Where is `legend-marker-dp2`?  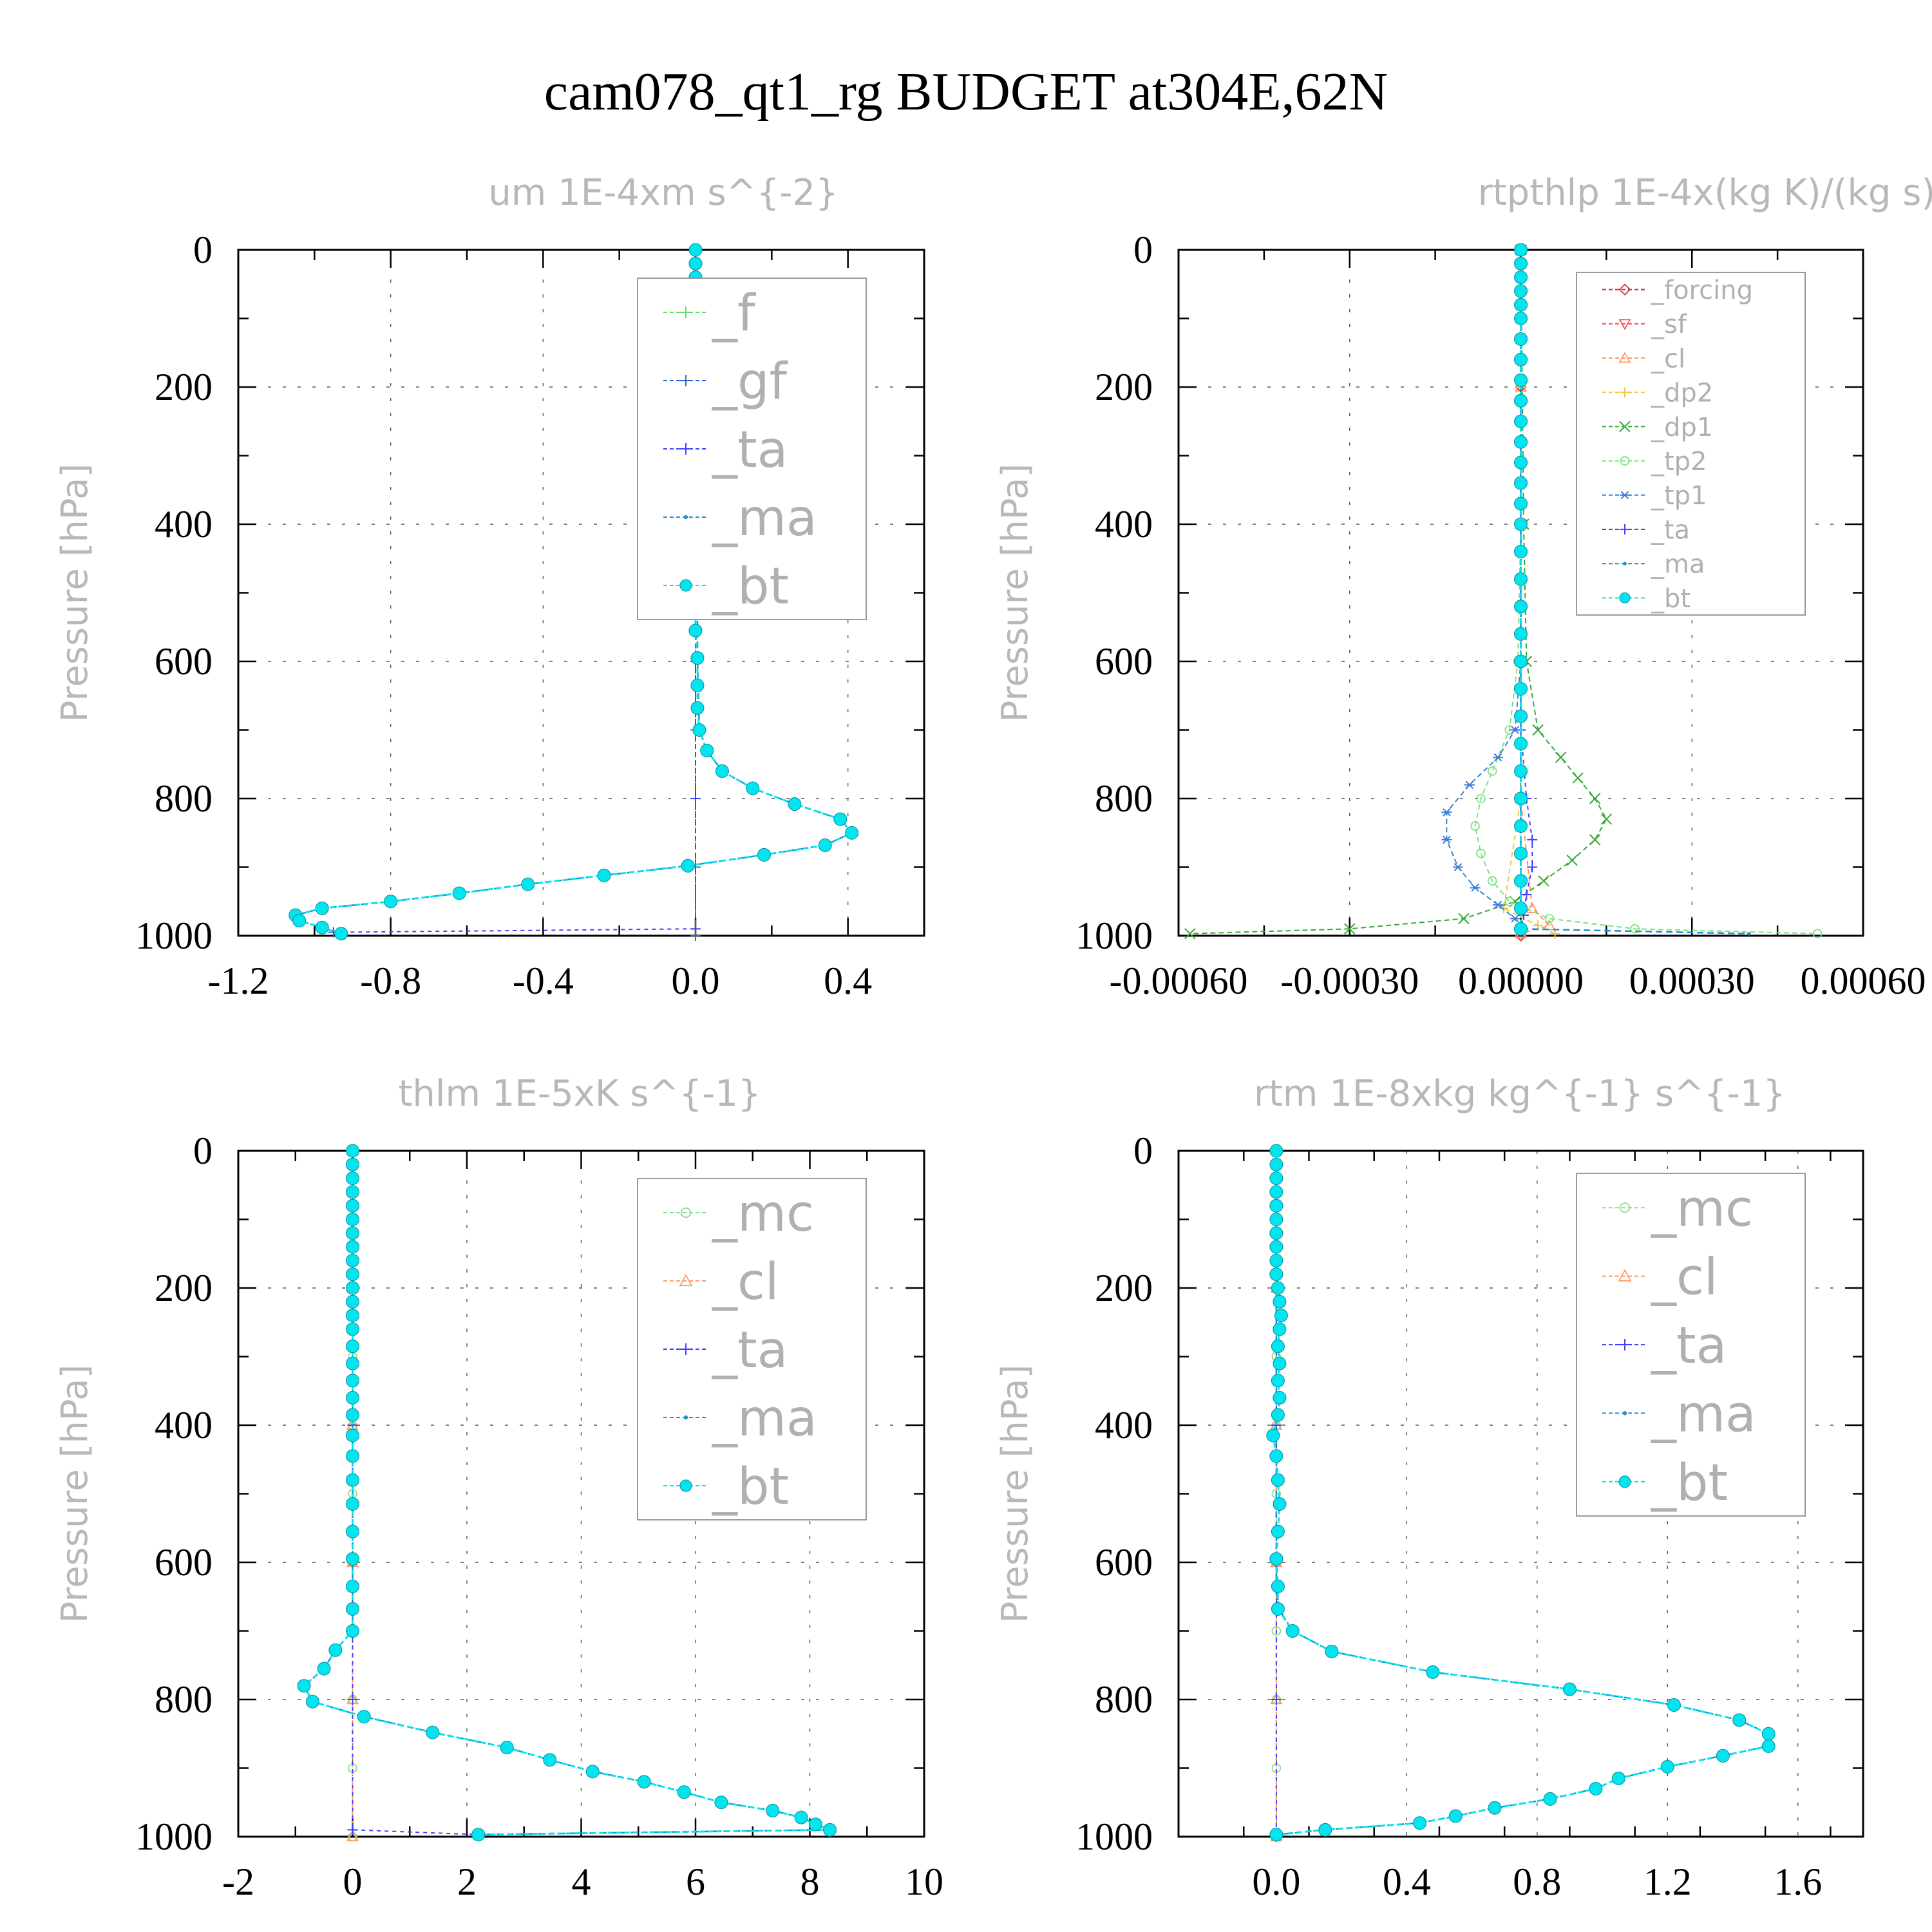 legend-marker-dp2 is located at coordinates (1625, 393).